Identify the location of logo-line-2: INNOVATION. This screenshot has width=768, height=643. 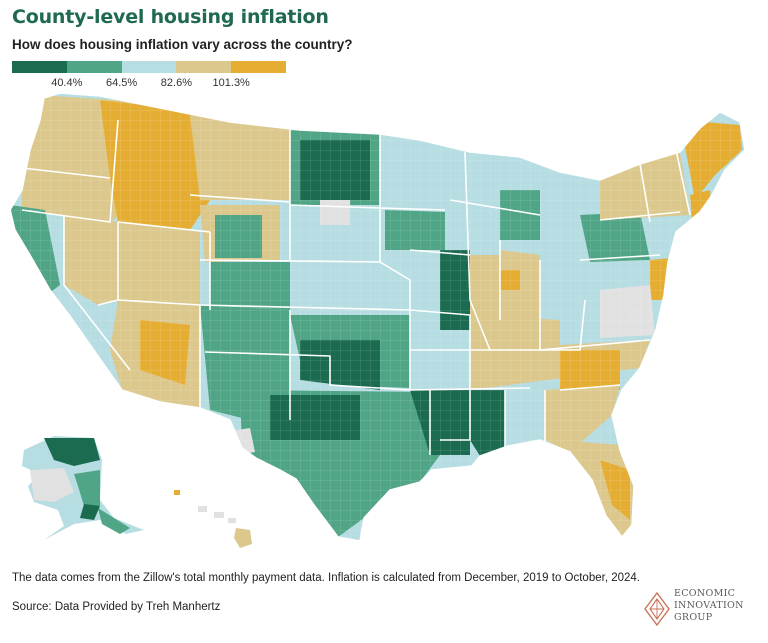
(709, 605).